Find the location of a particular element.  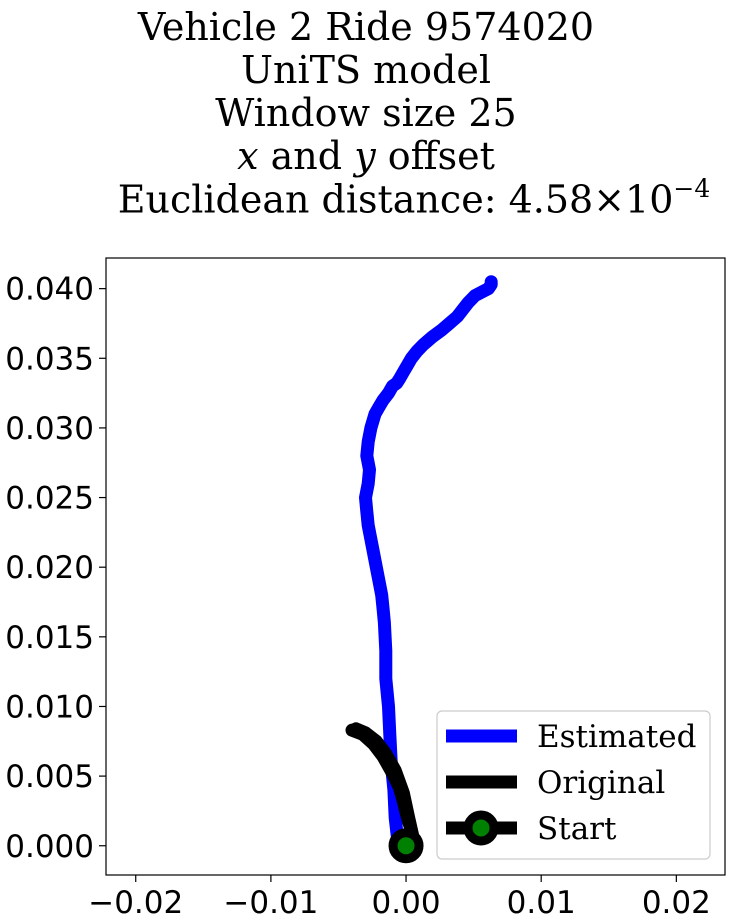

legend: Estimated Original Start is located at coordinates (573, 785).